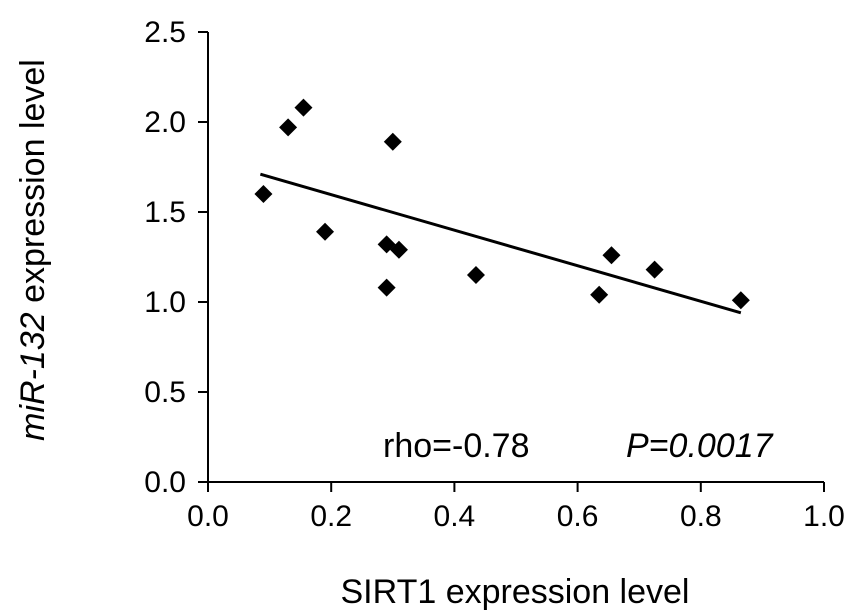 Image resolution: width=855 pixels, height=613 pixels. I want to click on x-tick-label: 0.0, so click(208, 516).